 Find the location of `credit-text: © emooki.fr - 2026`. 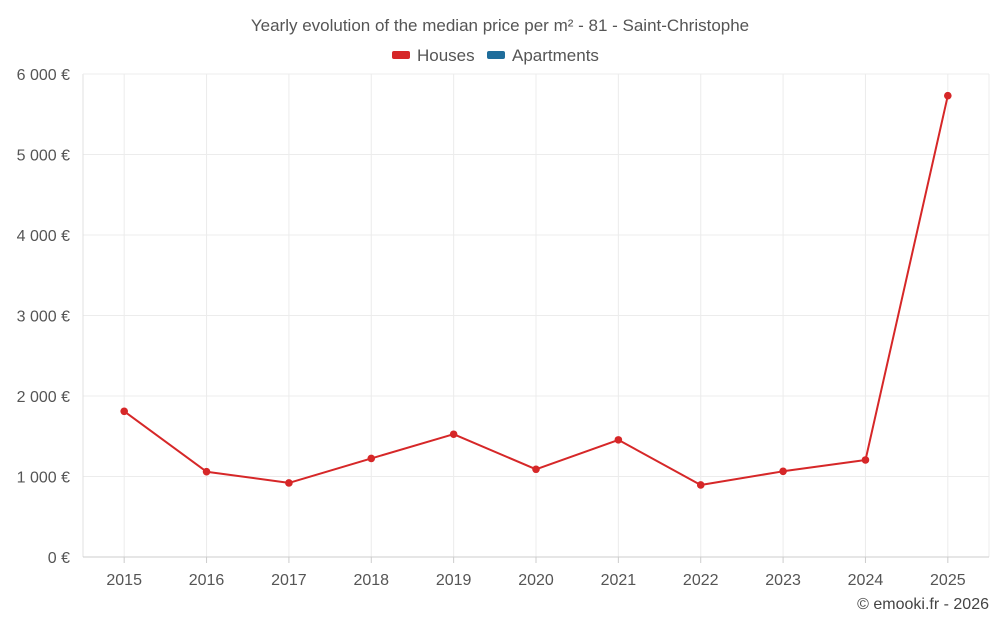

credit-text: © emooki.fr - 2026 is located at coordinates (923, 604).